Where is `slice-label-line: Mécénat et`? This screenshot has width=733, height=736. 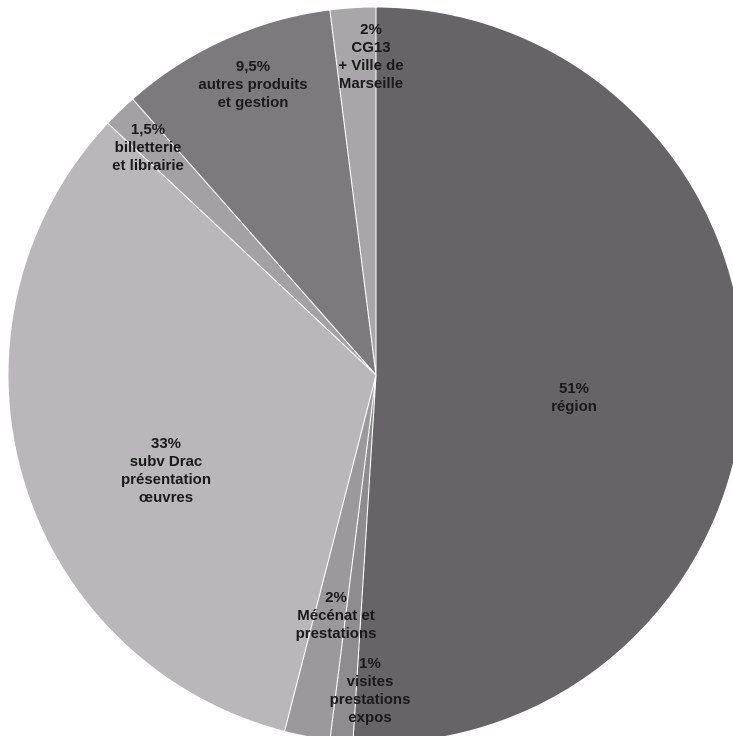 slice-label-line: Mécénat et is located at coordinates (336, 615).